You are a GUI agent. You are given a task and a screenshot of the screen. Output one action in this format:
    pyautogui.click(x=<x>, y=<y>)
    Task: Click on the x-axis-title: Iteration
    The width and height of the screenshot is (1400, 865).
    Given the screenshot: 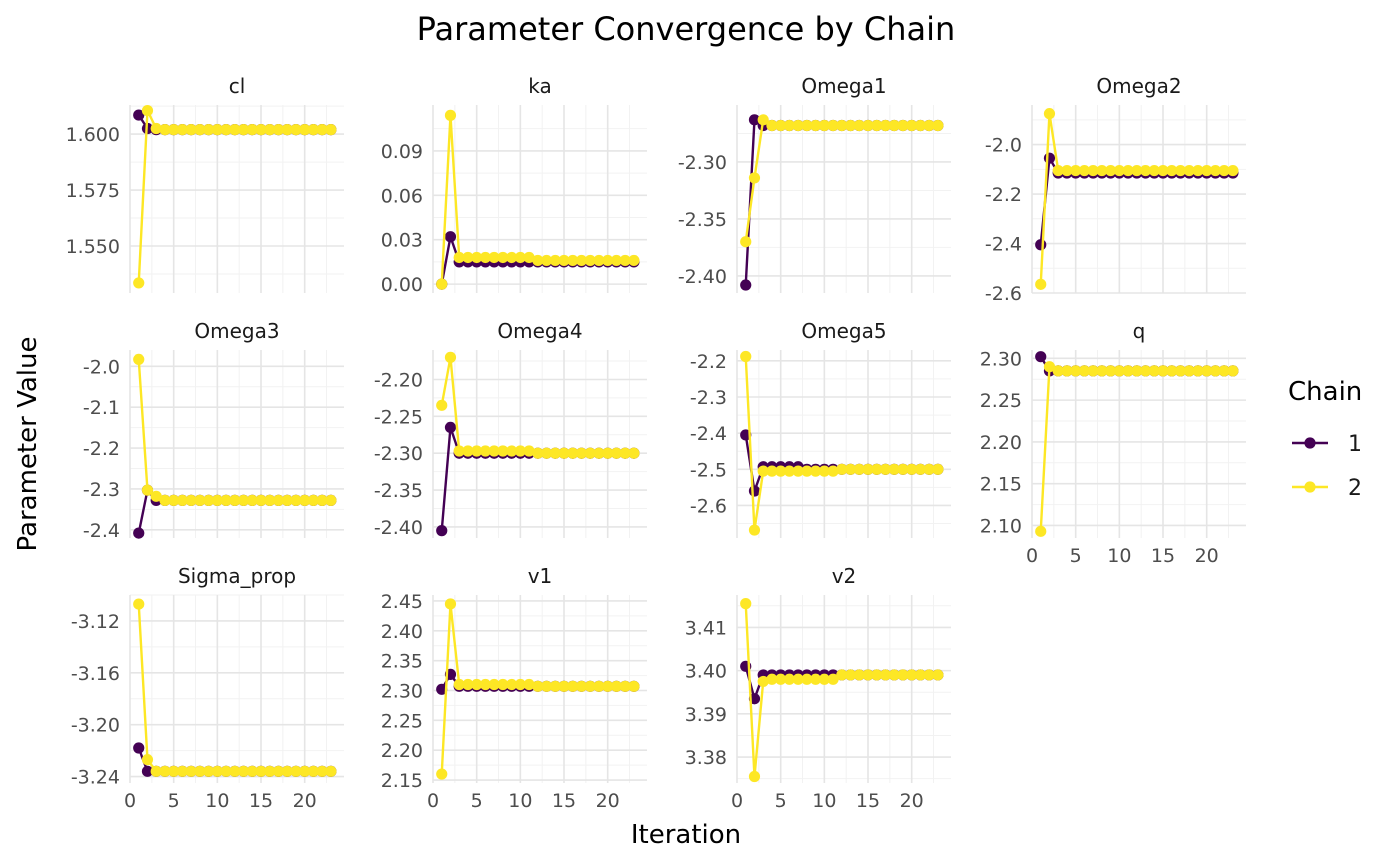 What is the action you would take?
    pyautogui.click(x=686, y=835)
    